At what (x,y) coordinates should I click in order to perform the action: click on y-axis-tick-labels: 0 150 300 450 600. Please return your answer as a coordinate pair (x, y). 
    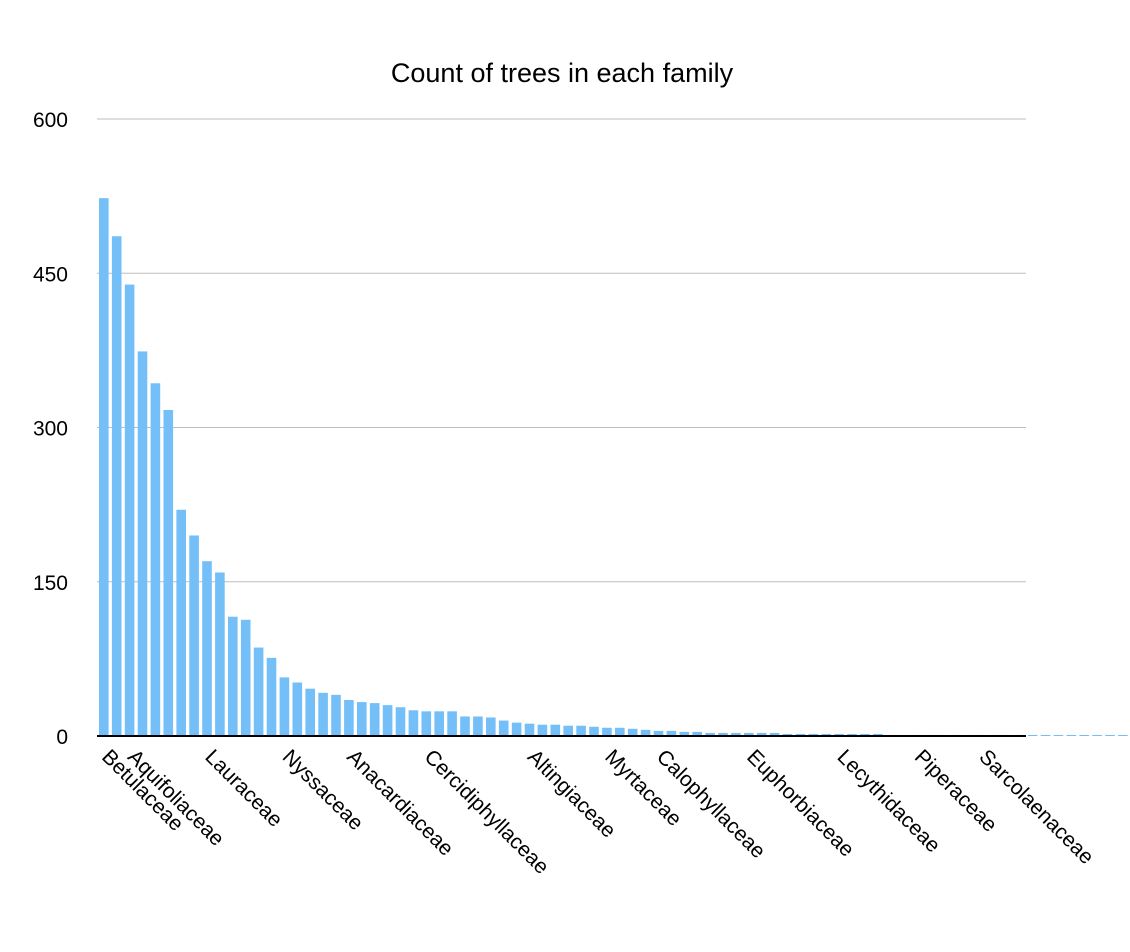
    Looking at the image, I should click on (50, 429).